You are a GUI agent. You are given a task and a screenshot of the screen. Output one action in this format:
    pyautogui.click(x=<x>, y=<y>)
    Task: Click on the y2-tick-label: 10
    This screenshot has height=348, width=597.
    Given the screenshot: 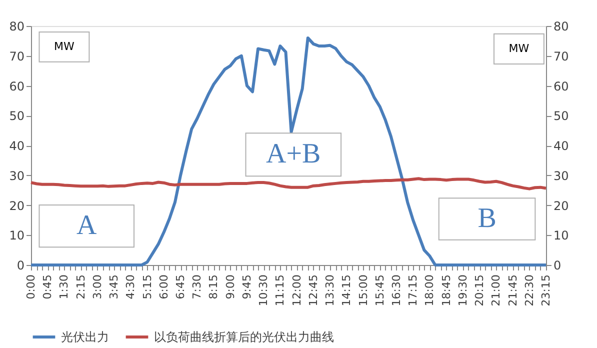 What is the action you would take?
    pyautogui.click(x=561, y=235)
    